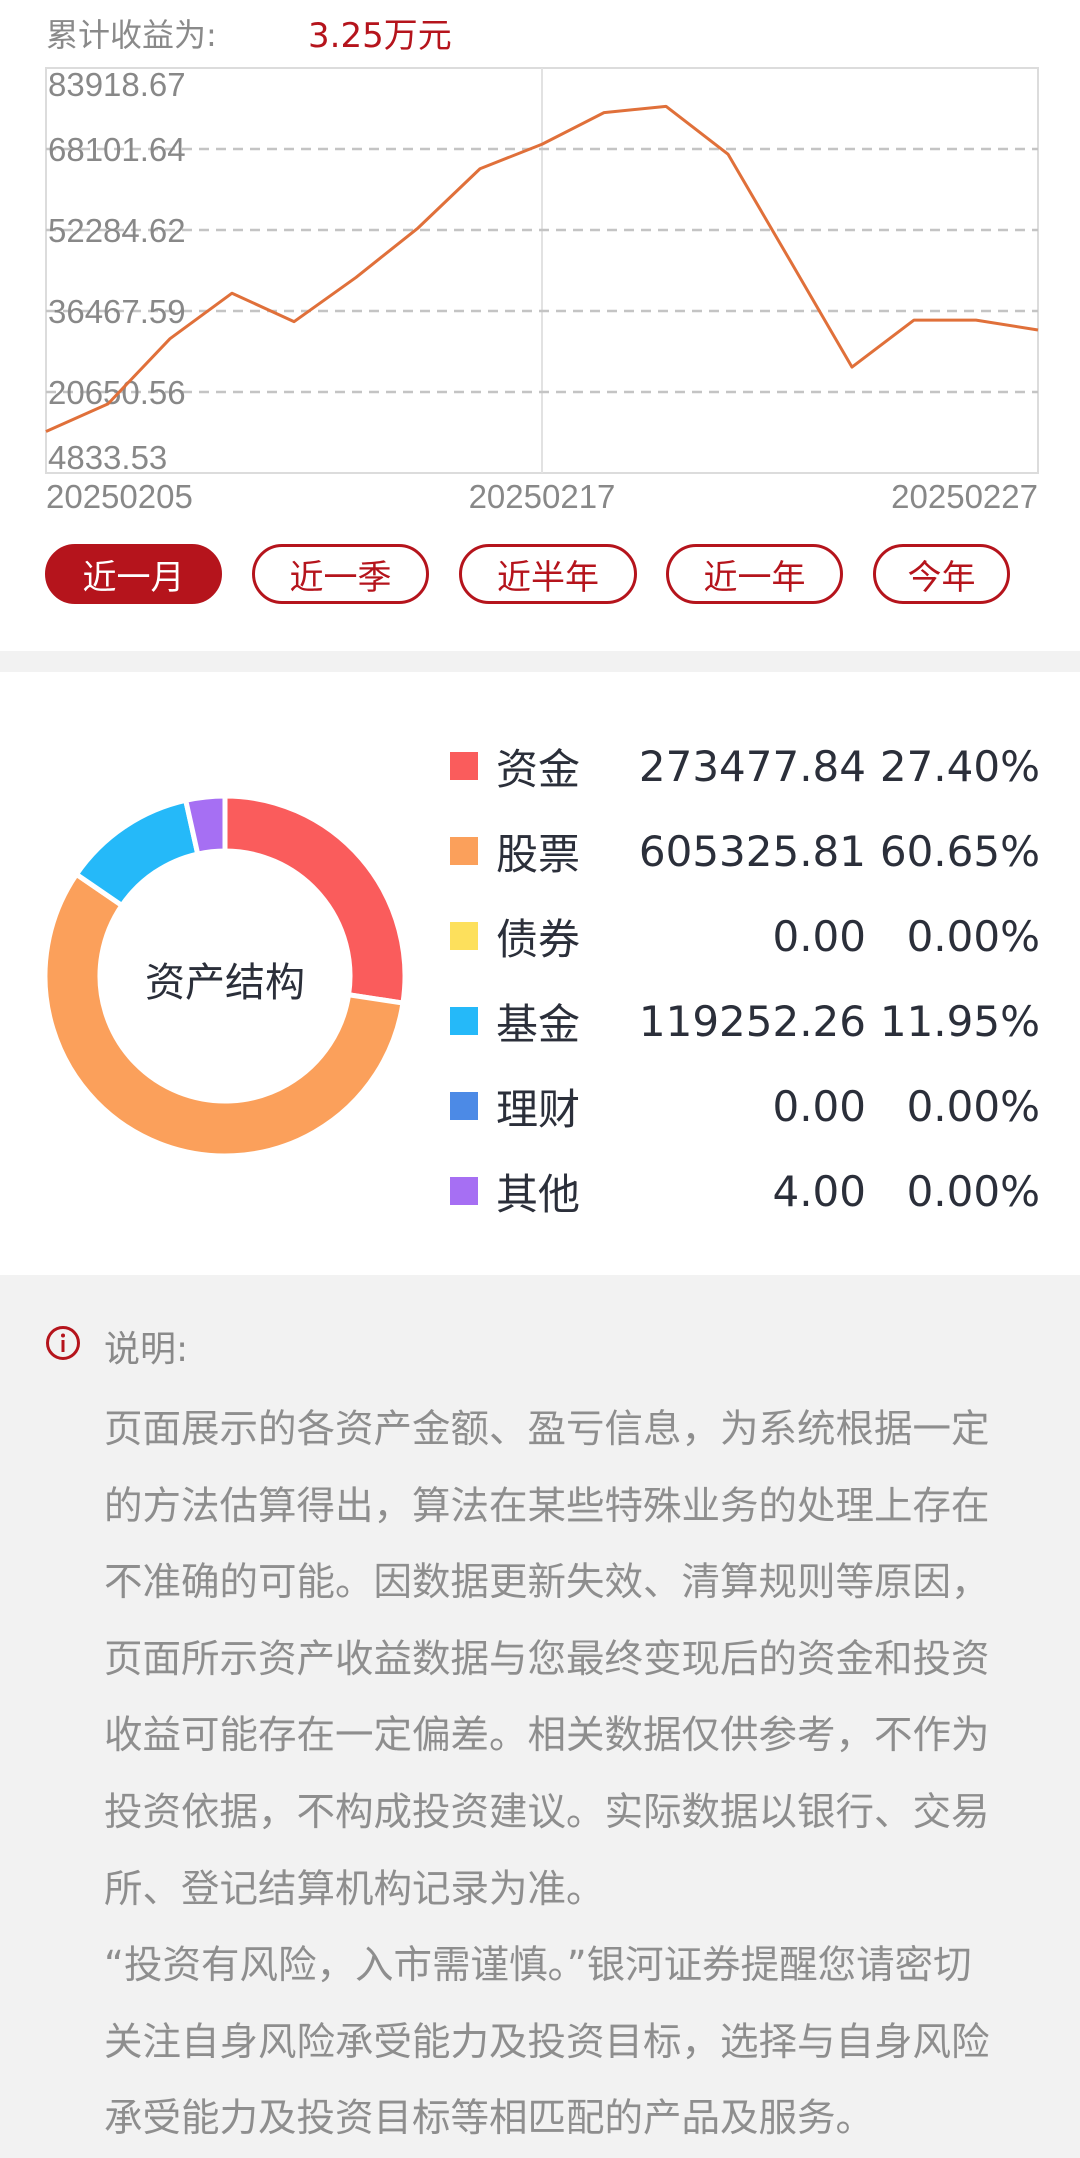 The width and height of the screenshot is (1080, 2158). Describe the element at coordinates (953, 1021) in the screenshot. I see `asset-percent: 11.95%` at that location.